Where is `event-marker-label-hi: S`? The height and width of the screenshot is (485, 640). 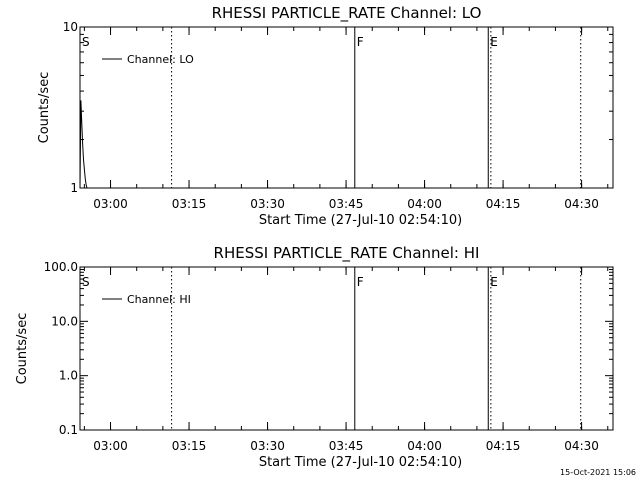 event-marker-label-hi: S is located at coordinates (86, 282).